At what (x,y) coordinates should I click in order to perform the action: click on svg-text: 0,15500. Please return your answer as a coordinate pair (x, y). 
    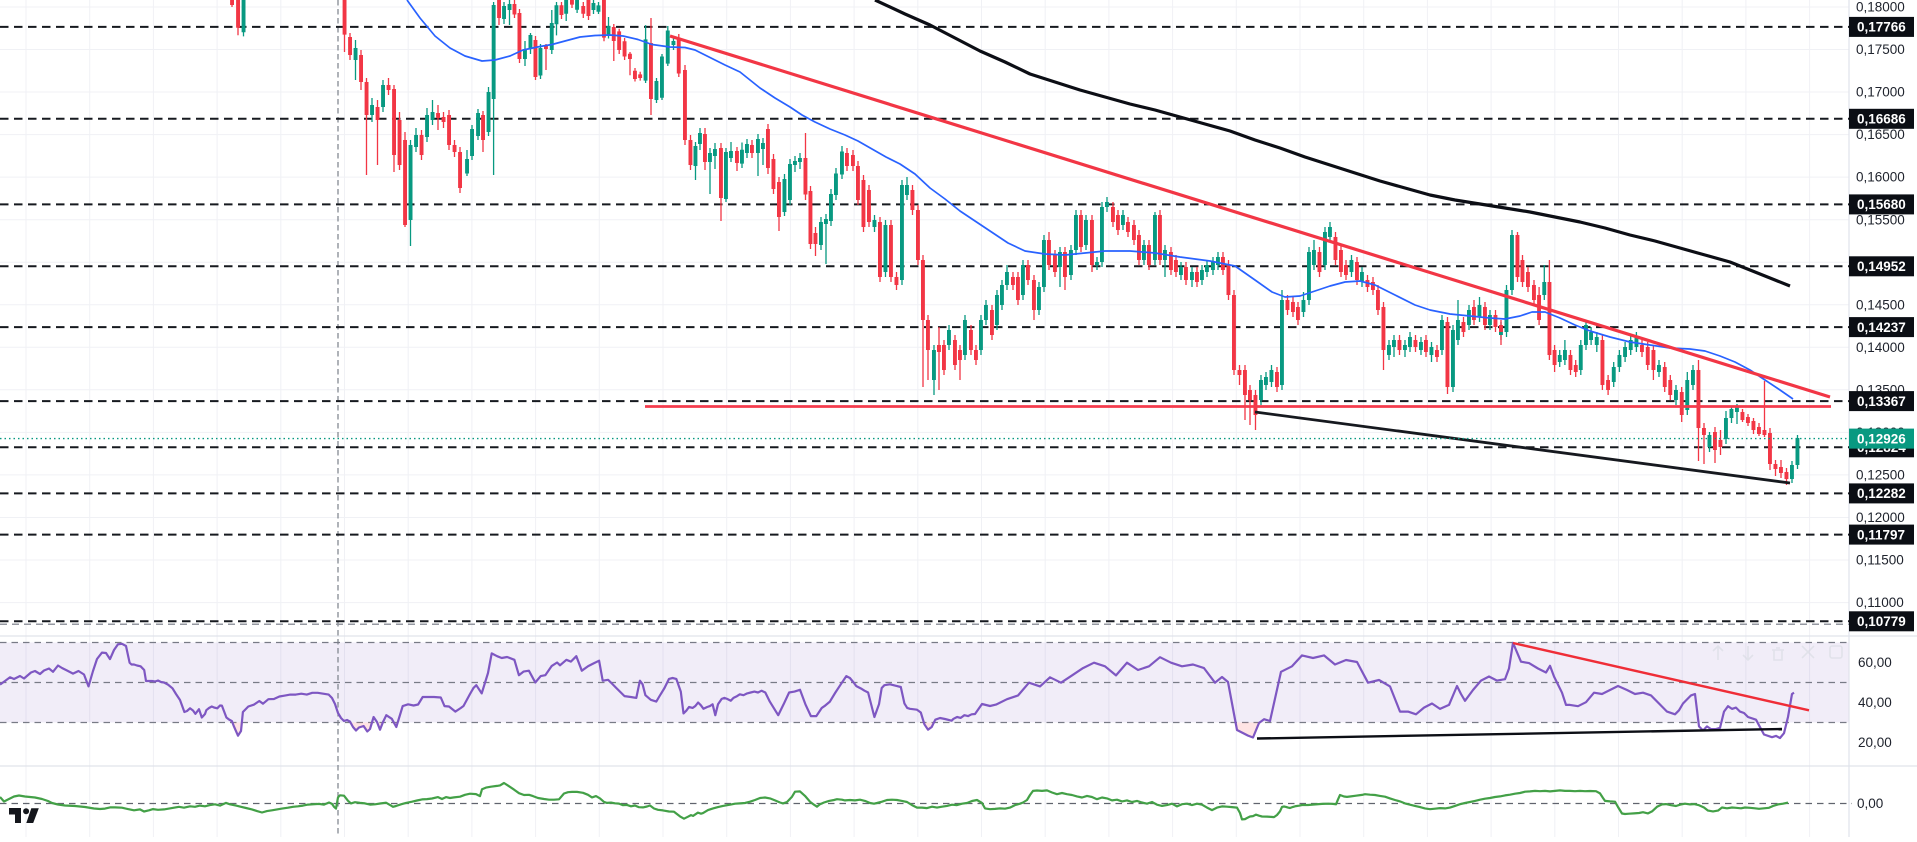
    Looking at the image, I should click on (1880, 219).